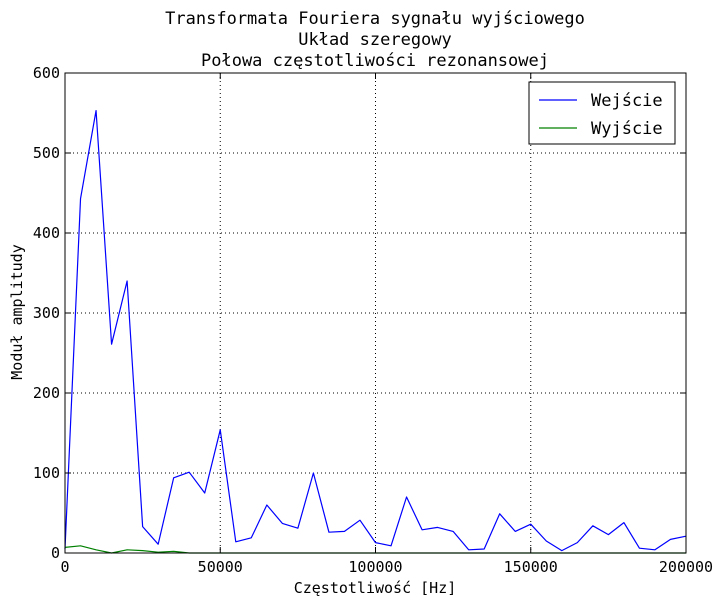 Image resolution: width=721 pixels, height=607 pixels. Describe the element at coordinates (55, 553) in the screenshot. I see `y-tick-label: 0` at that location.